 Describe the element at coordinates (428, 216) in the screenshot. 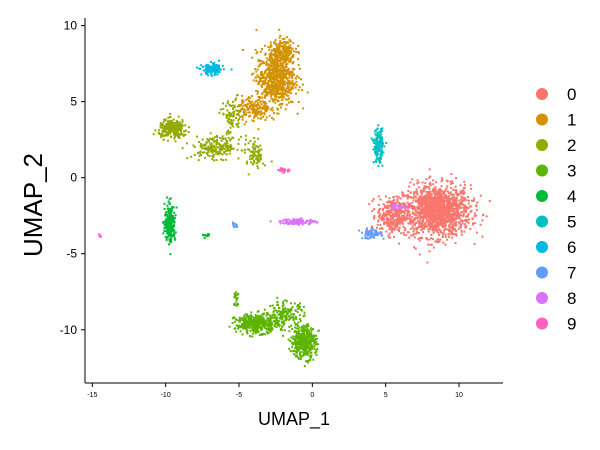

I see `series-0-points` at that location.